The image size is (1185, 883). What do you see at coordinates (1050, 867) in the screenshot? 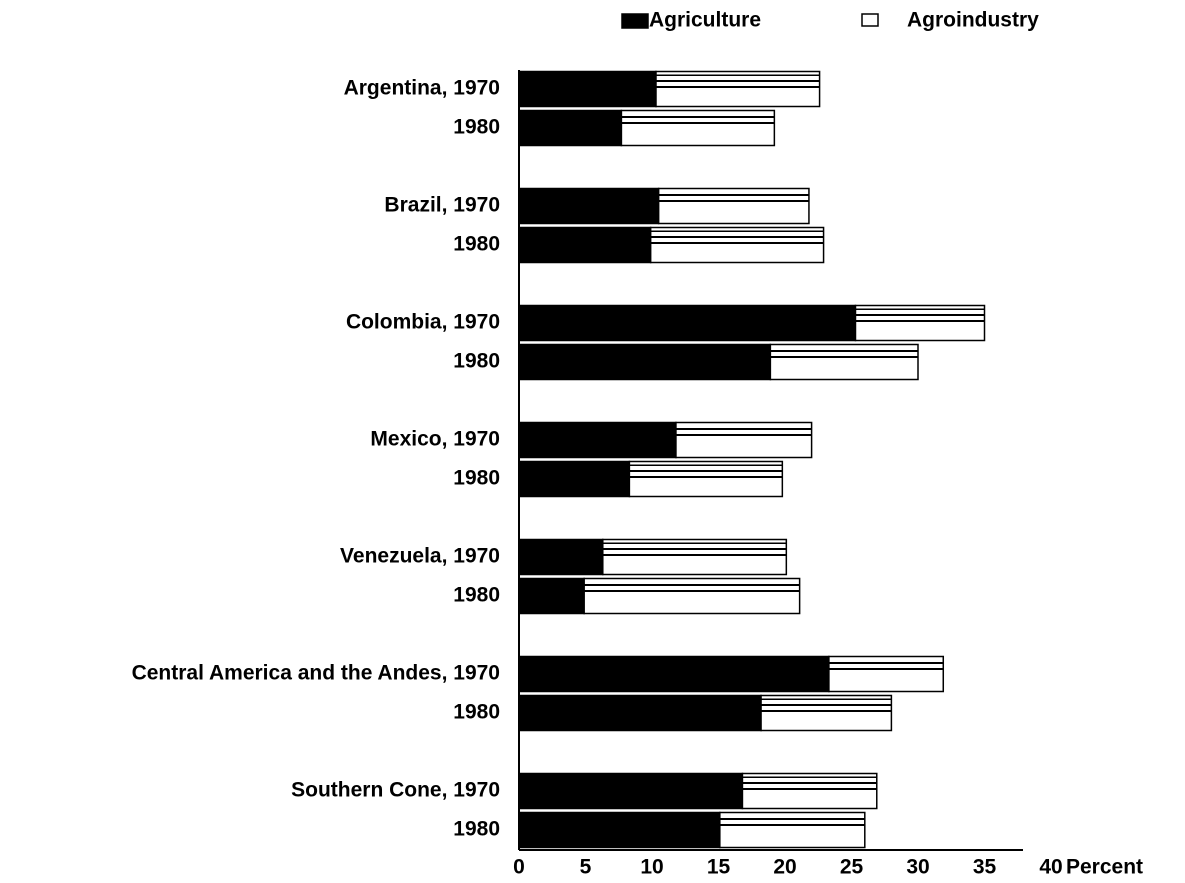
I see `x-tick-label: 40` at bounding box center [1050, 867].